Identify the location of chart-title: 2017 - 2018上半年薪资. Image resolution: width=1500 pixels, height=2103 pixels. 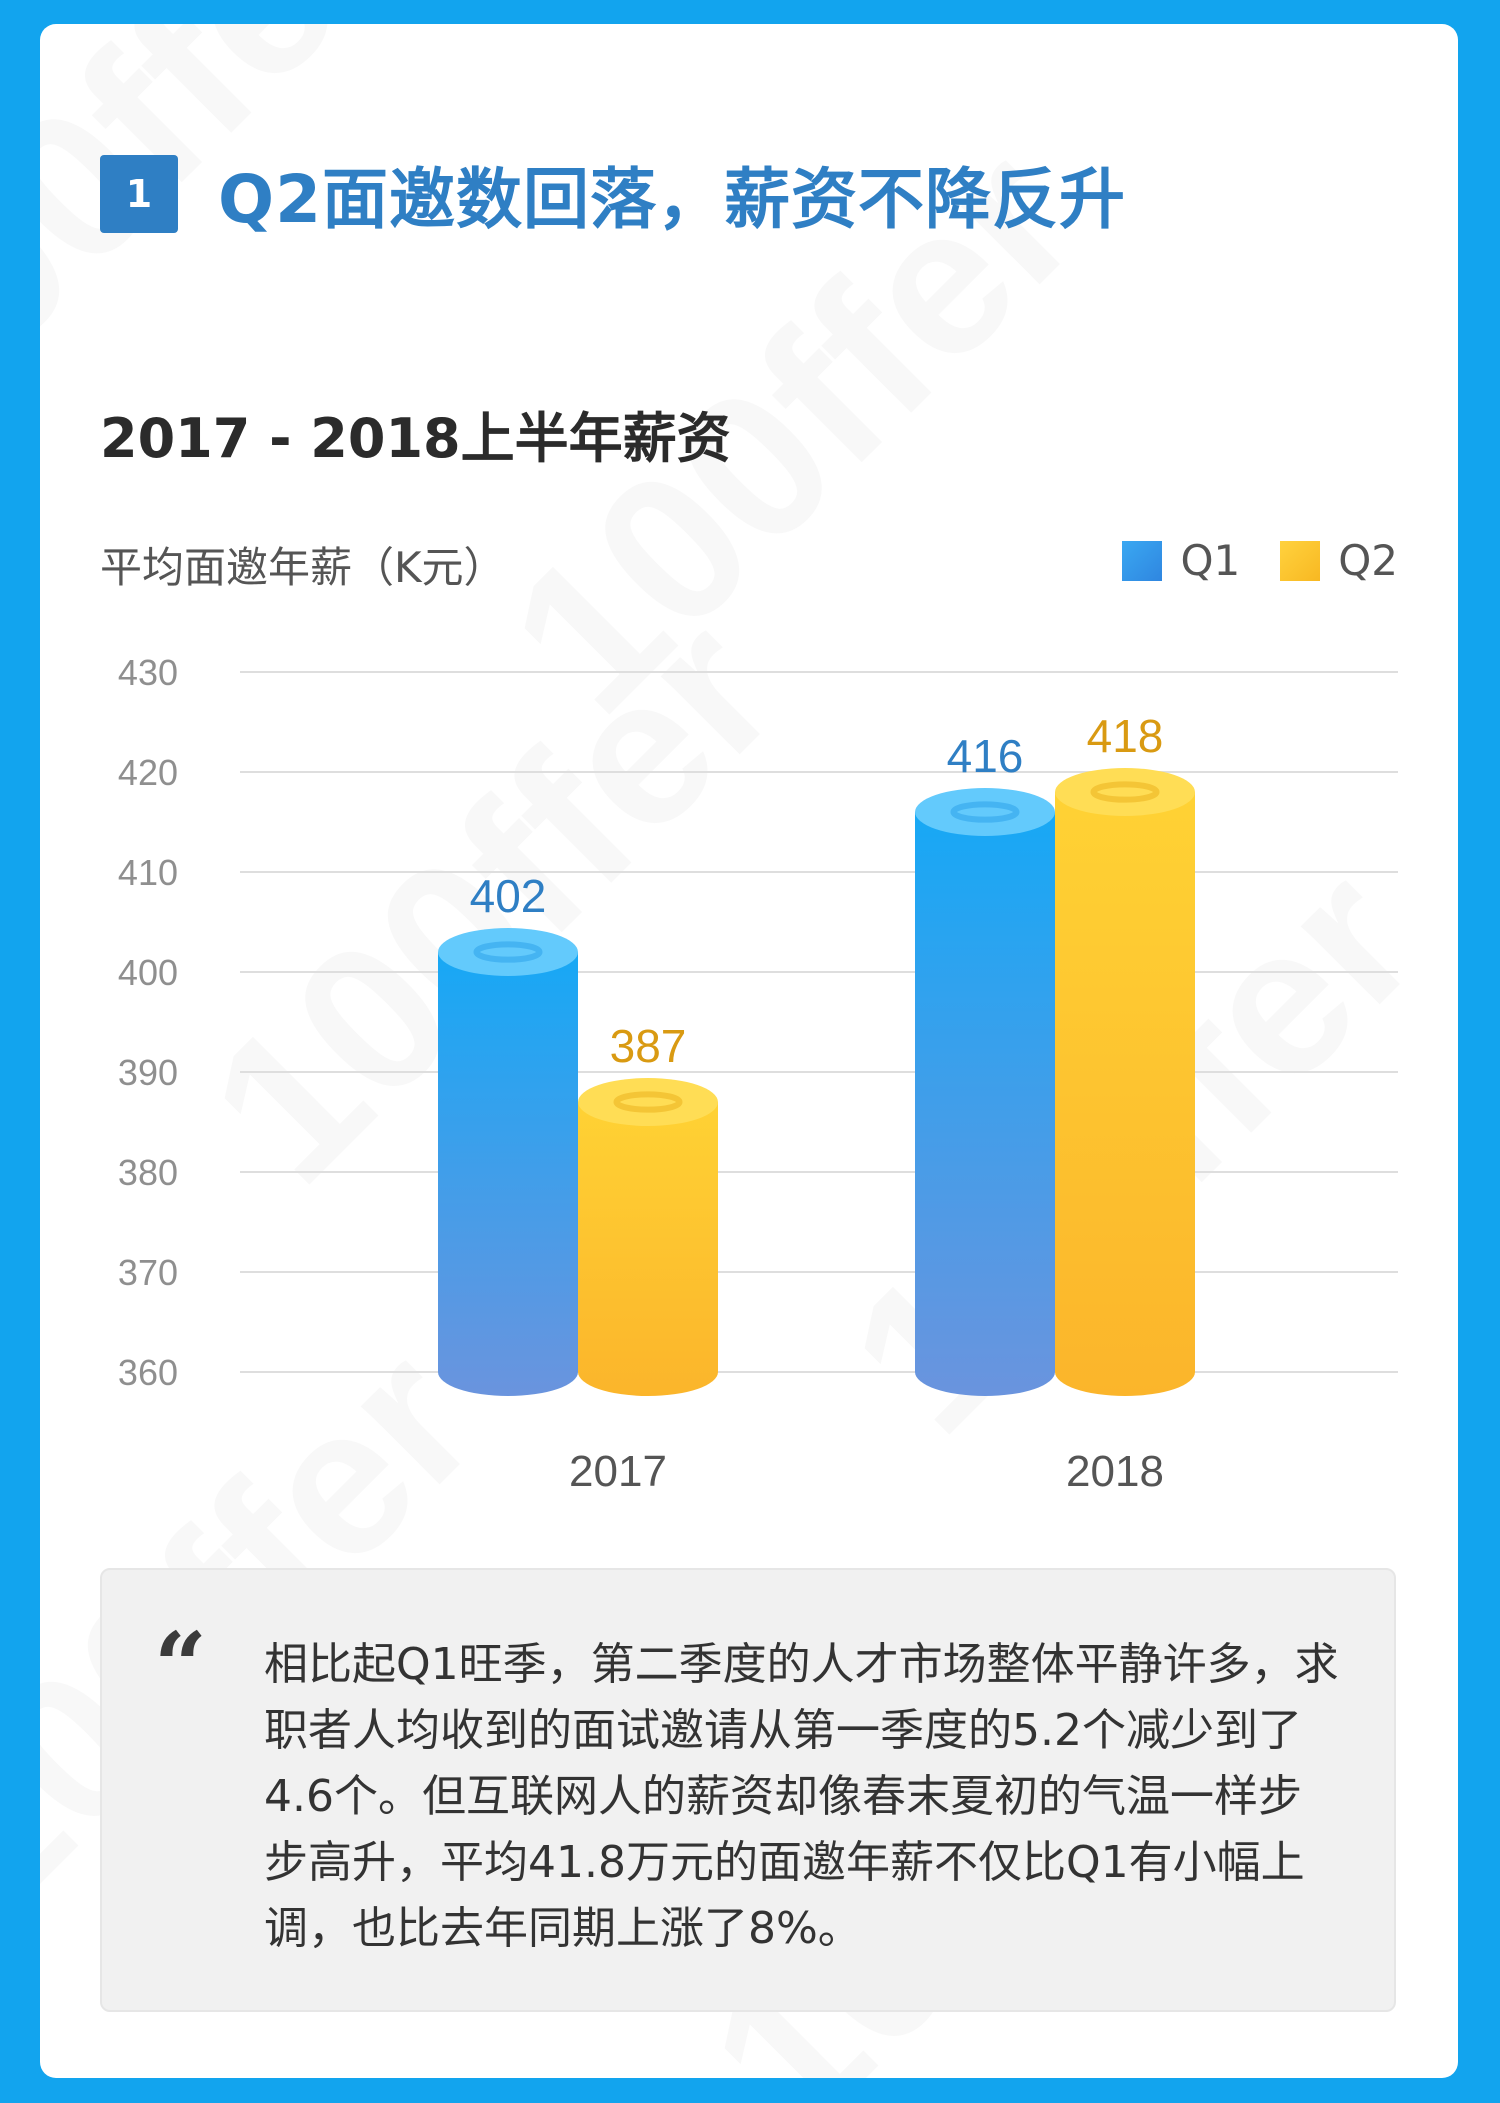
(415, 438).